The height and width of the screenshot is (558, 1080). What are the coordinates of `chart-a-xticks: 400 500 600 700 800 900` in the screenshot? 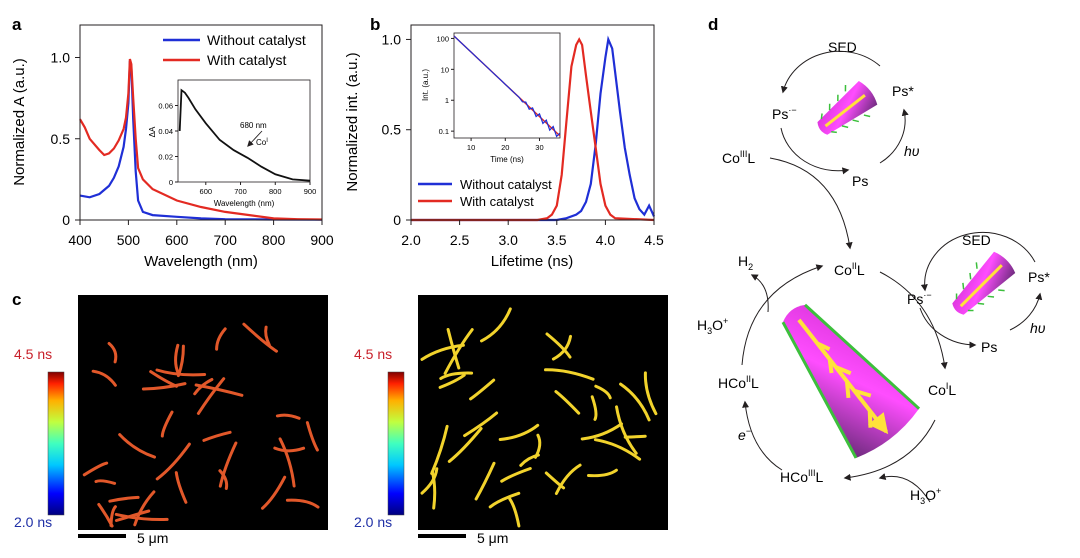 It's located at (201, 234).